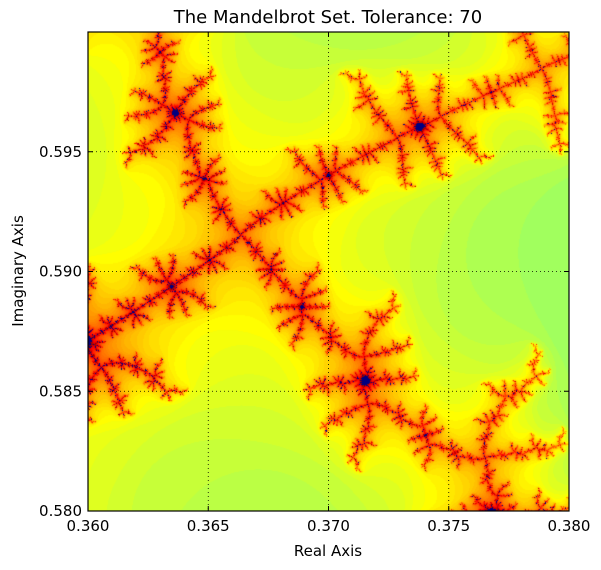  I want to click on x-tick-label: 0.380, so click(569, 526).